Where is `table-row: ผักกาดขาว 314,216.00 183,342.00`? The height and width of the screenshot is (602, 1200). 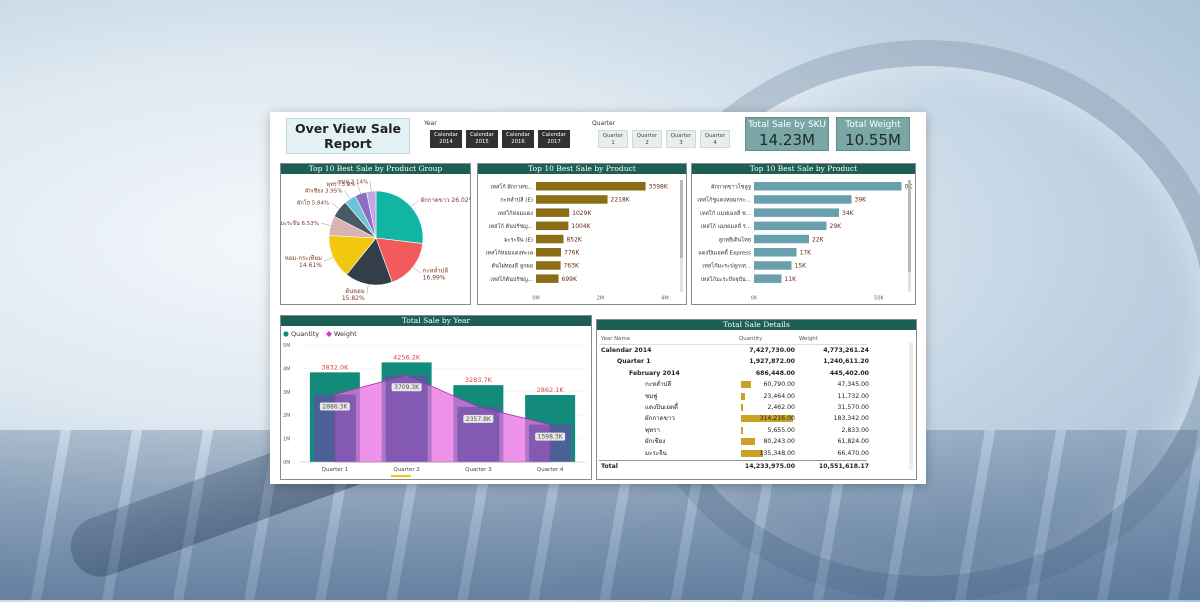
table-row: ผักกาดขาว 314,216.00 183,342.00 is located at coordinates (734, 418).